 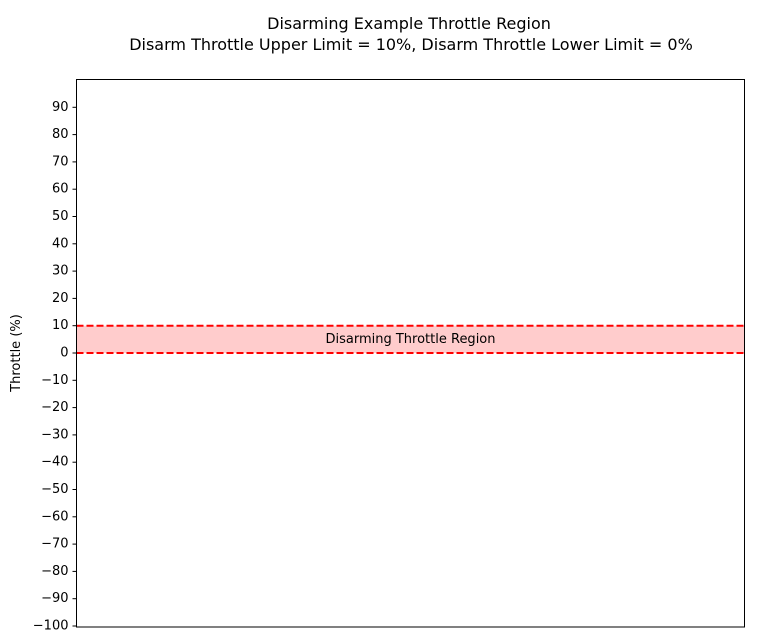 What do you see at coordinates (54, 544) in the screenshot?
I see `y-tick-label: −70` at bounding box center [54, 544].